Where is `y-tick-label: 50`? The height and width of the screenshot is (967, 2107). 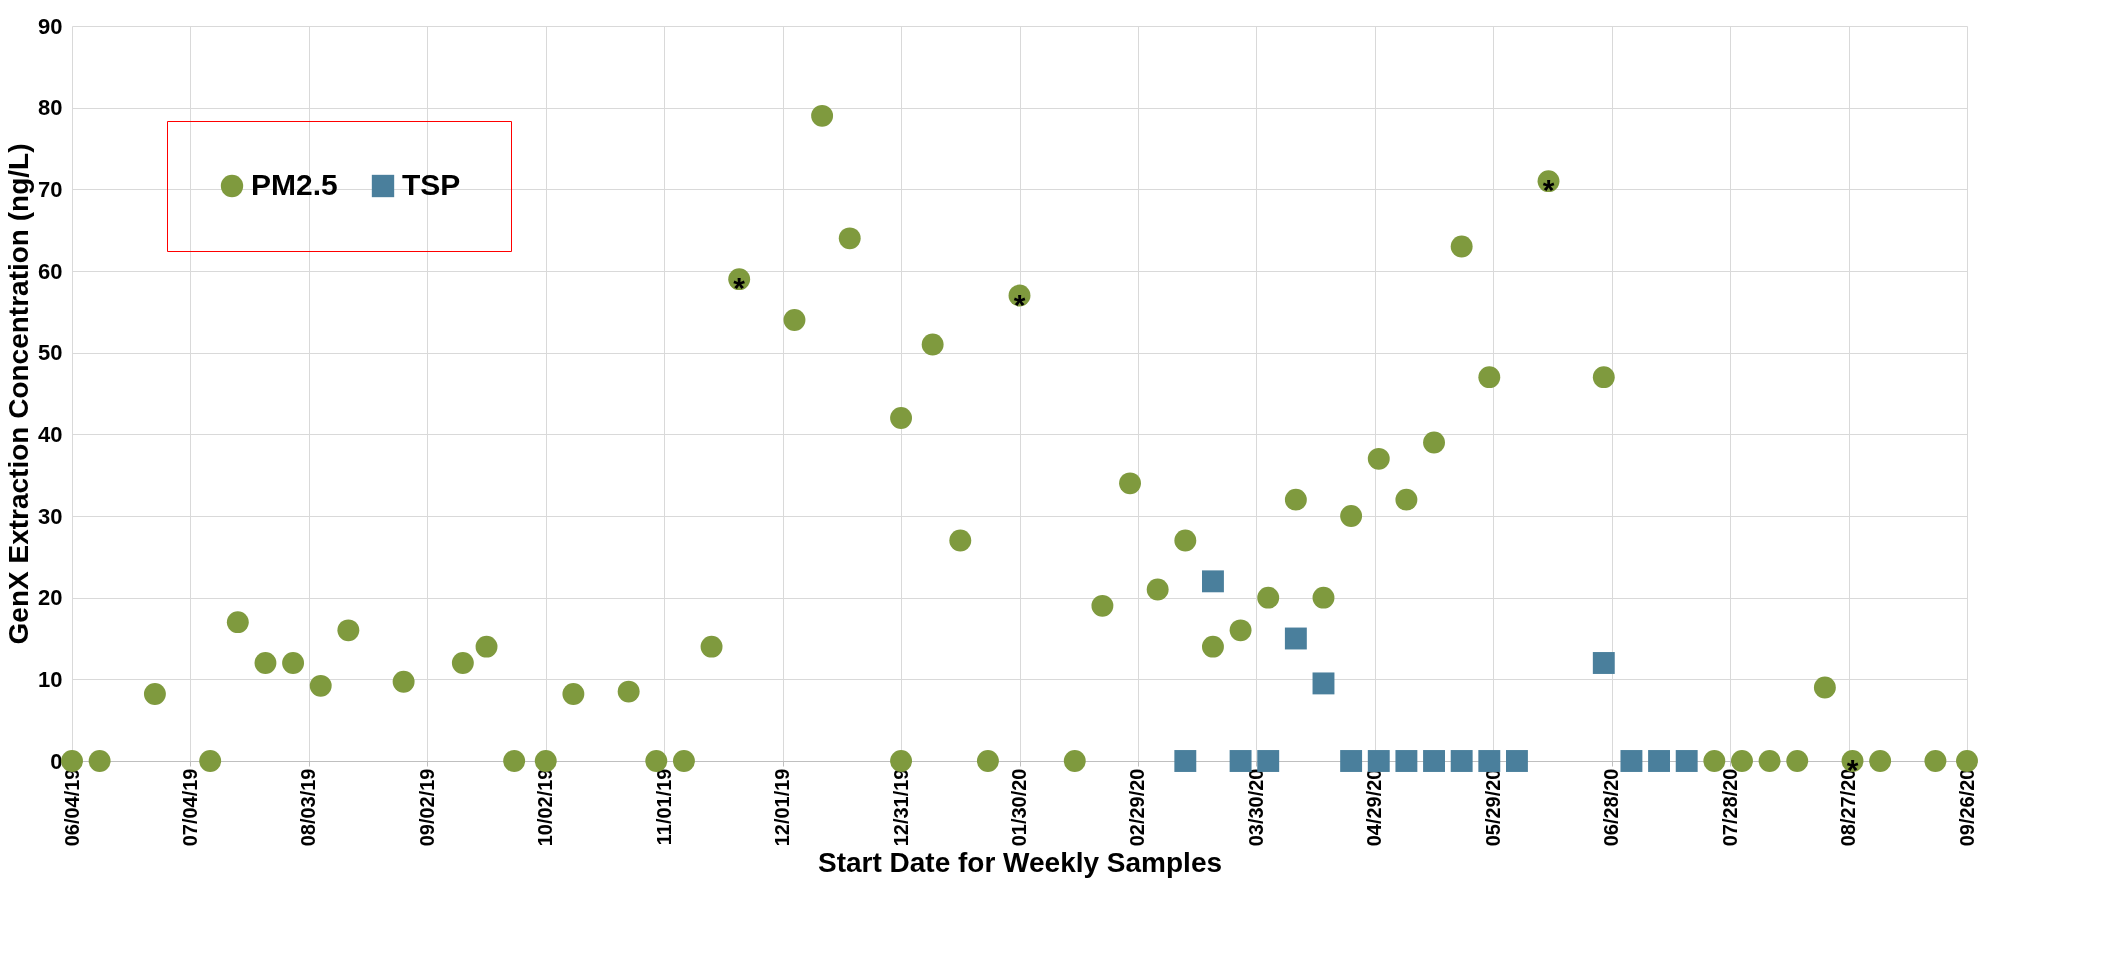 y-tick-label: 50 is located at coordinates (50, 353).